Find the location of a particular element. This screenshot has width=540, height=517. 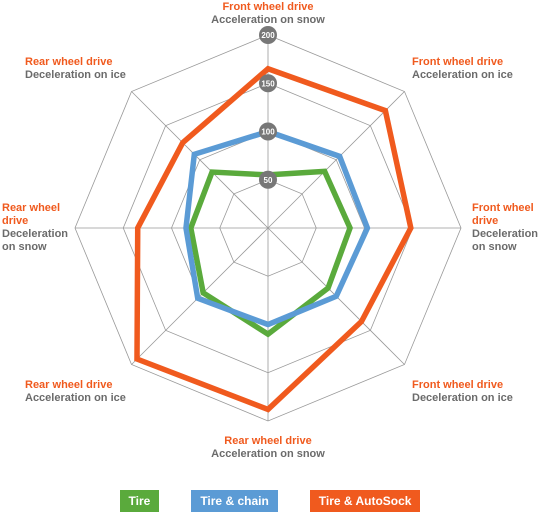

r-tick-label: 50 is located at coordinates (268, 180).